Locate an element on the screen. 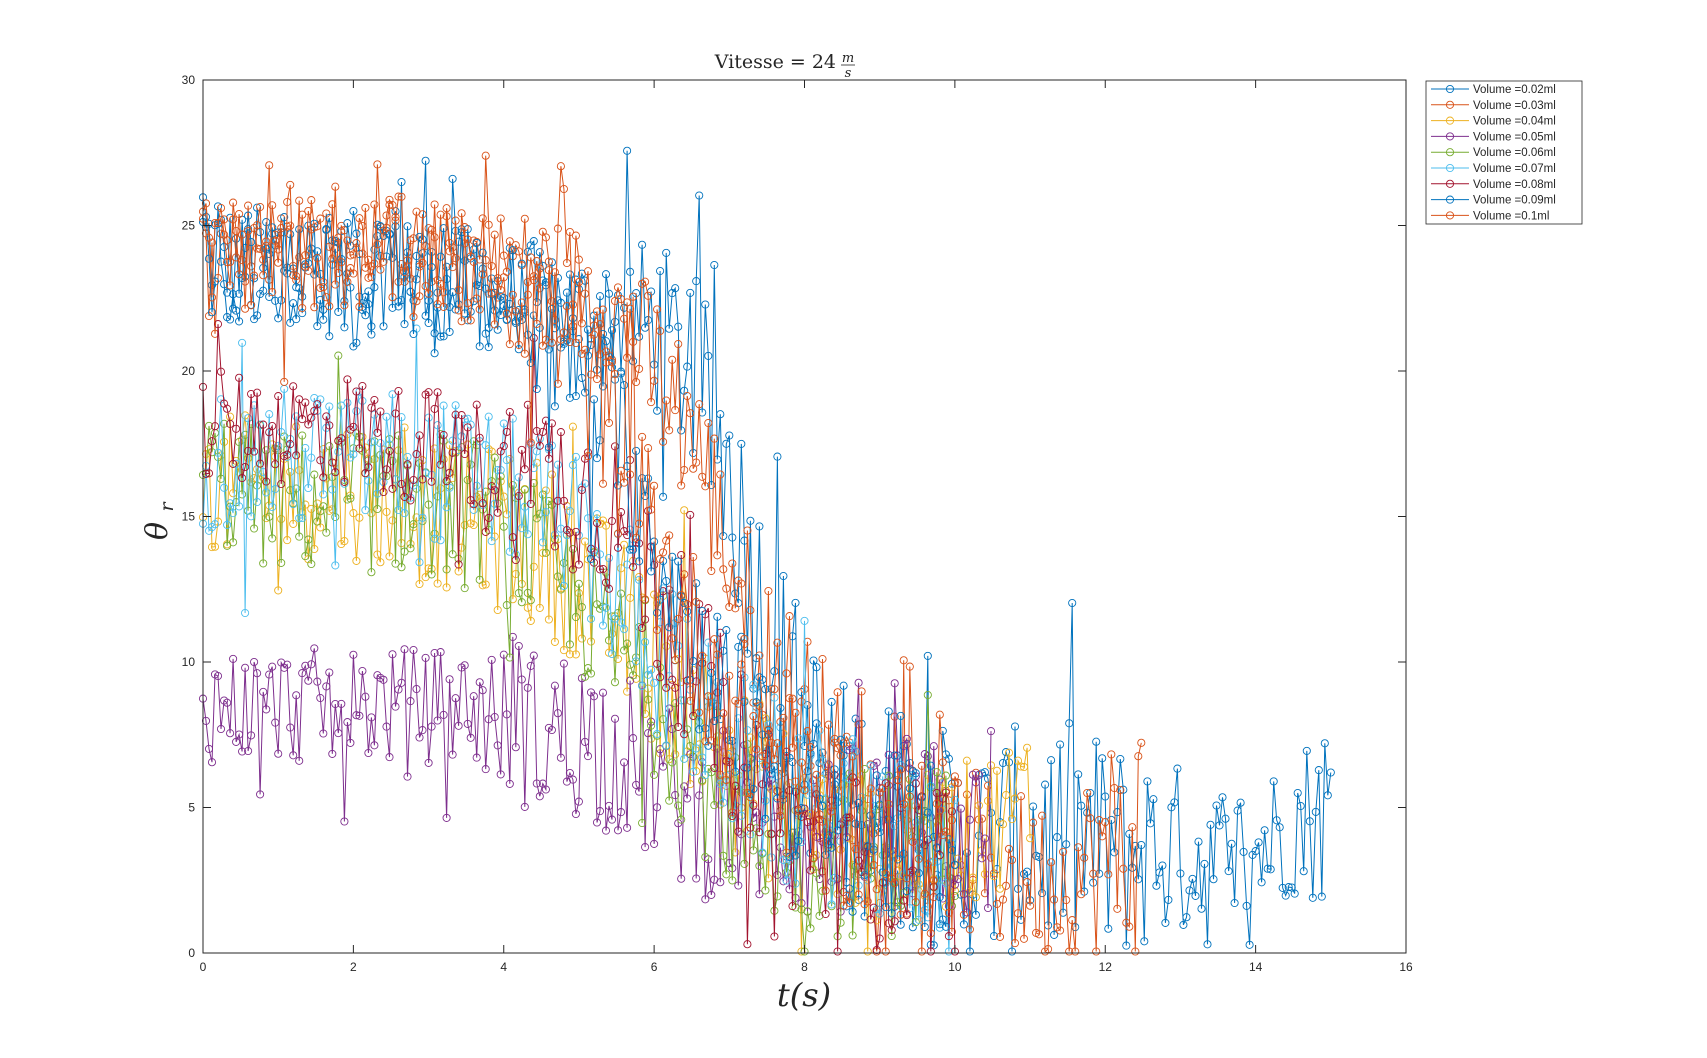  x-tick-label: 10 is located at coordinates (955, 967).